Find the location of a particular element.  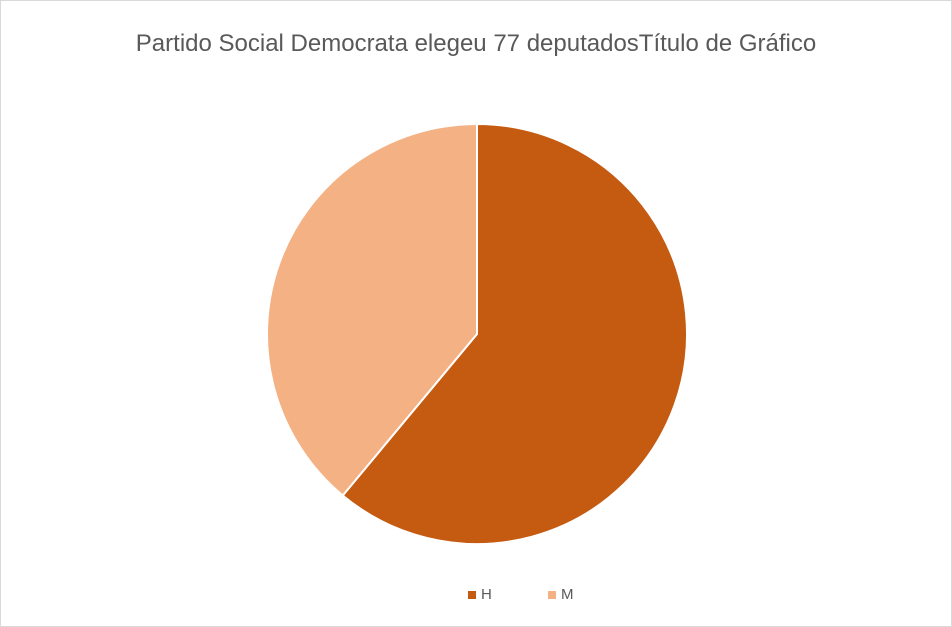

pie-slice is located at coordinates (372, 309).